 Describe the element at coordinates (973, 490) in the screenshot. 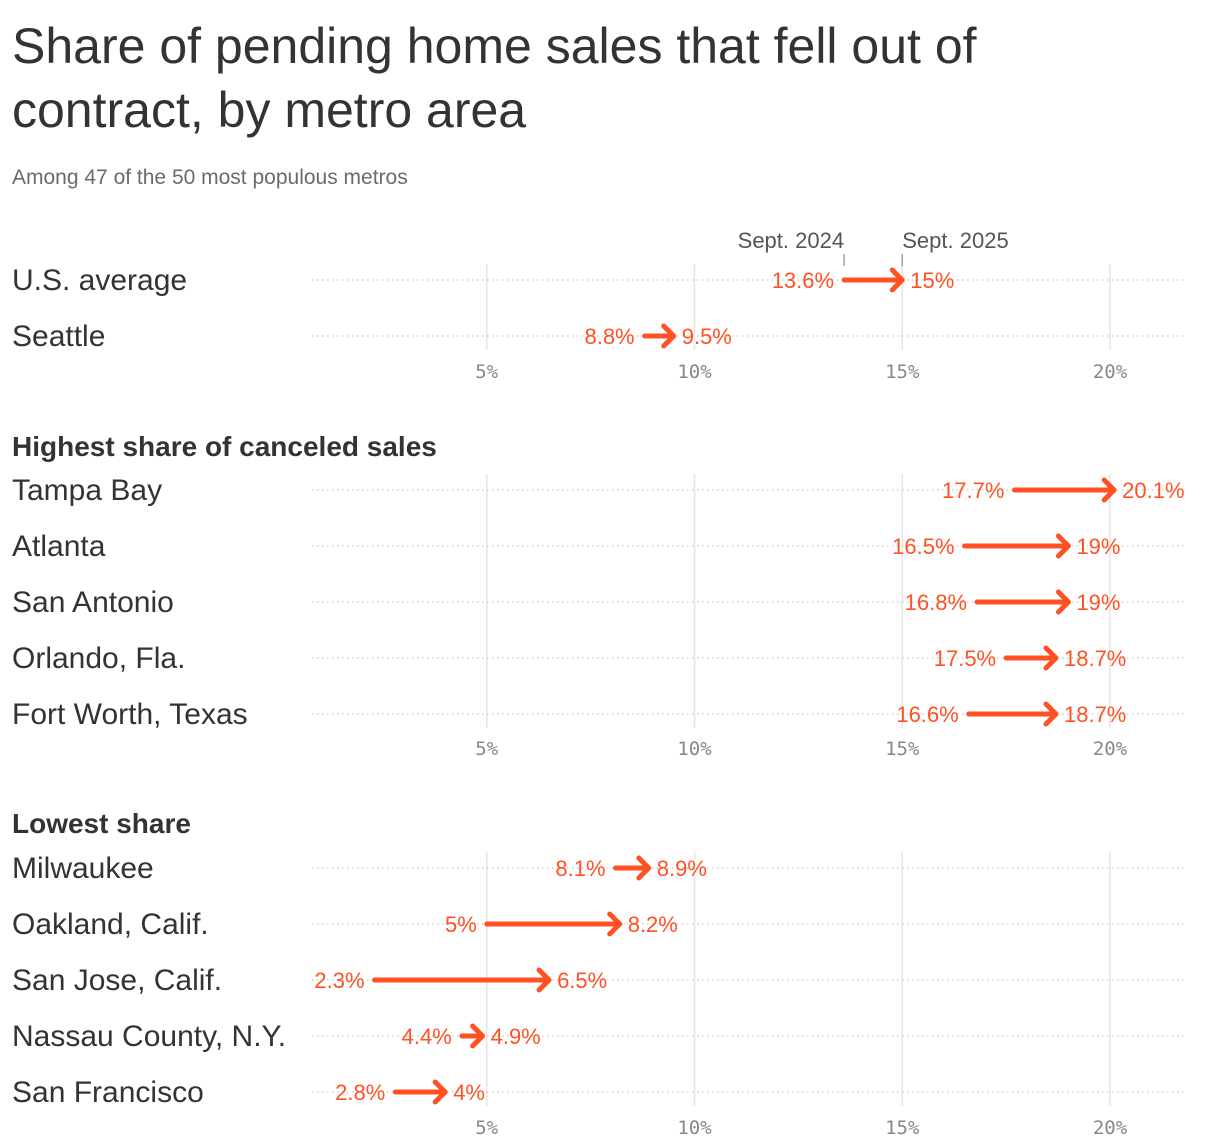

I see `from-value-label: 17.7%` at that location.